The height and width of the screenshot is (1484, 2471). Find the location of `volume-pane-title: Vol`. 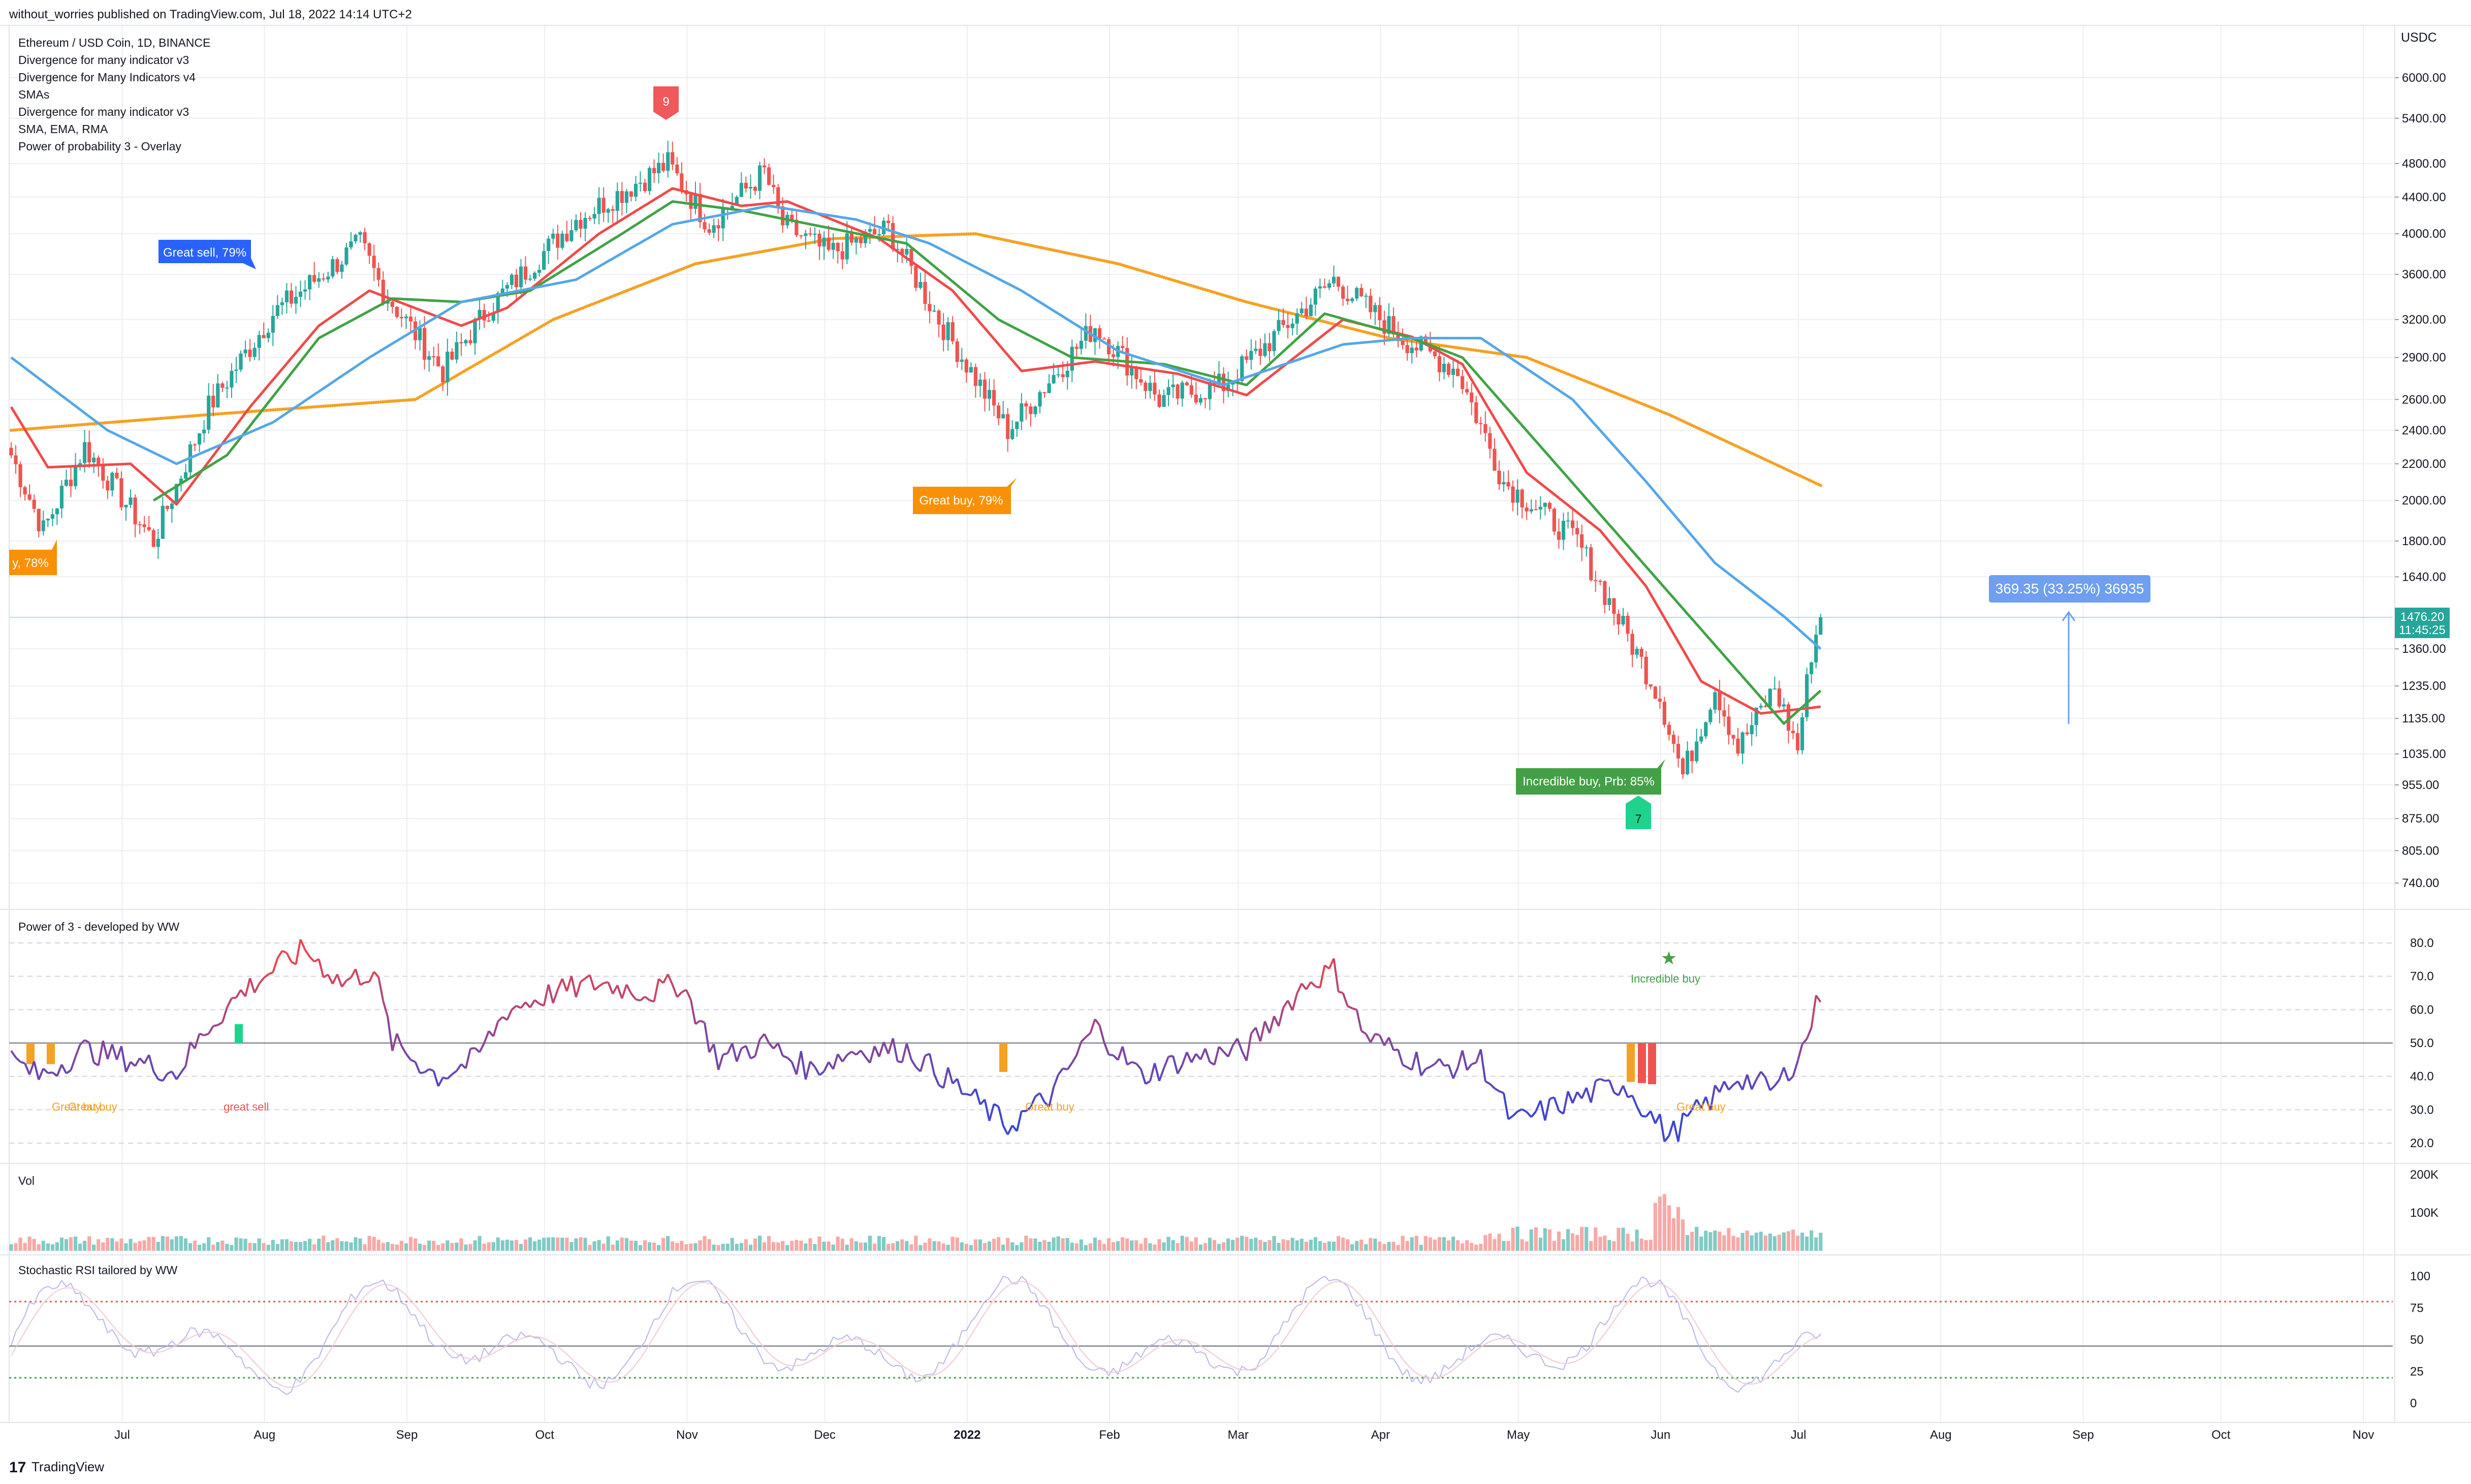

volume-pane-title: Vol is located at coordinates (27, 1180).